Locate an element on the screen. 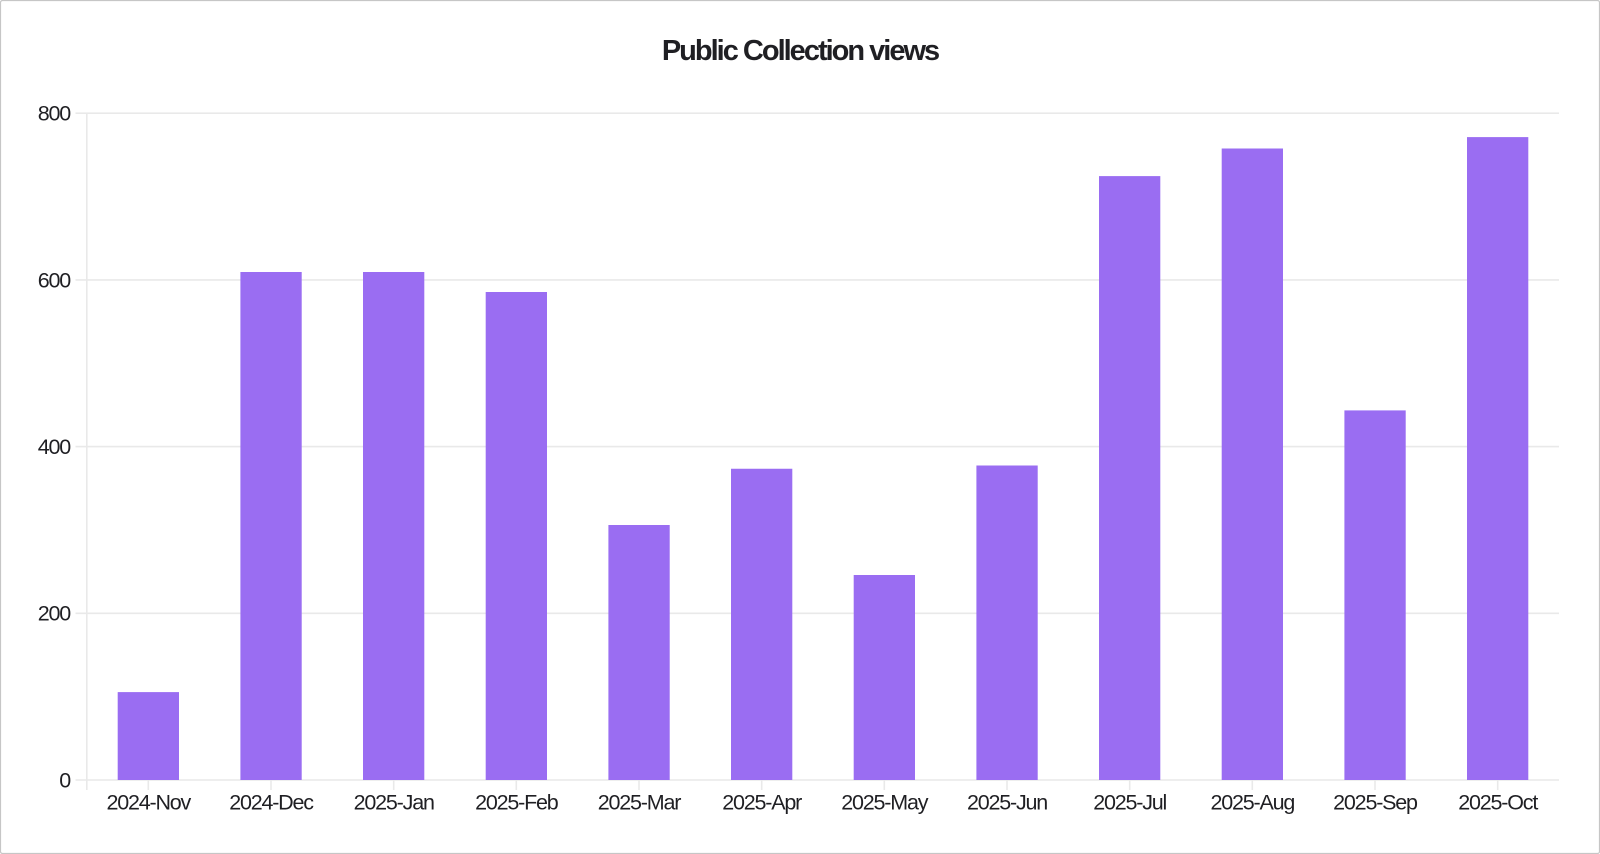 The width and height of the screenshot is (1600, 854). svg-text: 2025-Jan is located at coordinates (394, 803).